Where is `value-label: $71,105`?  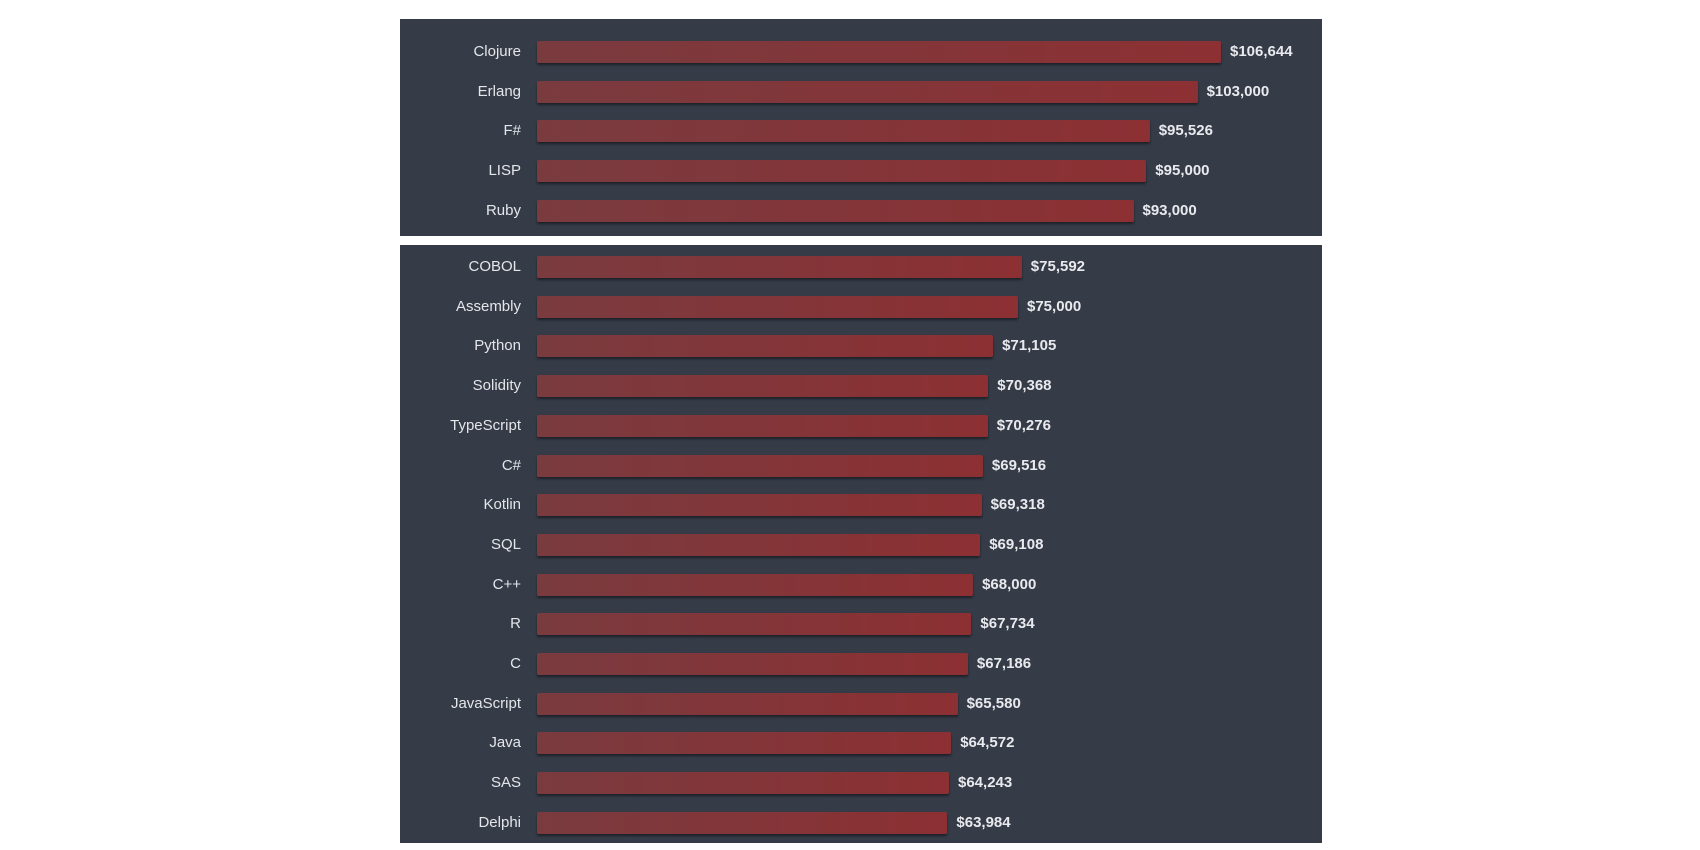
value-label: $71,105 is located at coordinates (1029, 346).